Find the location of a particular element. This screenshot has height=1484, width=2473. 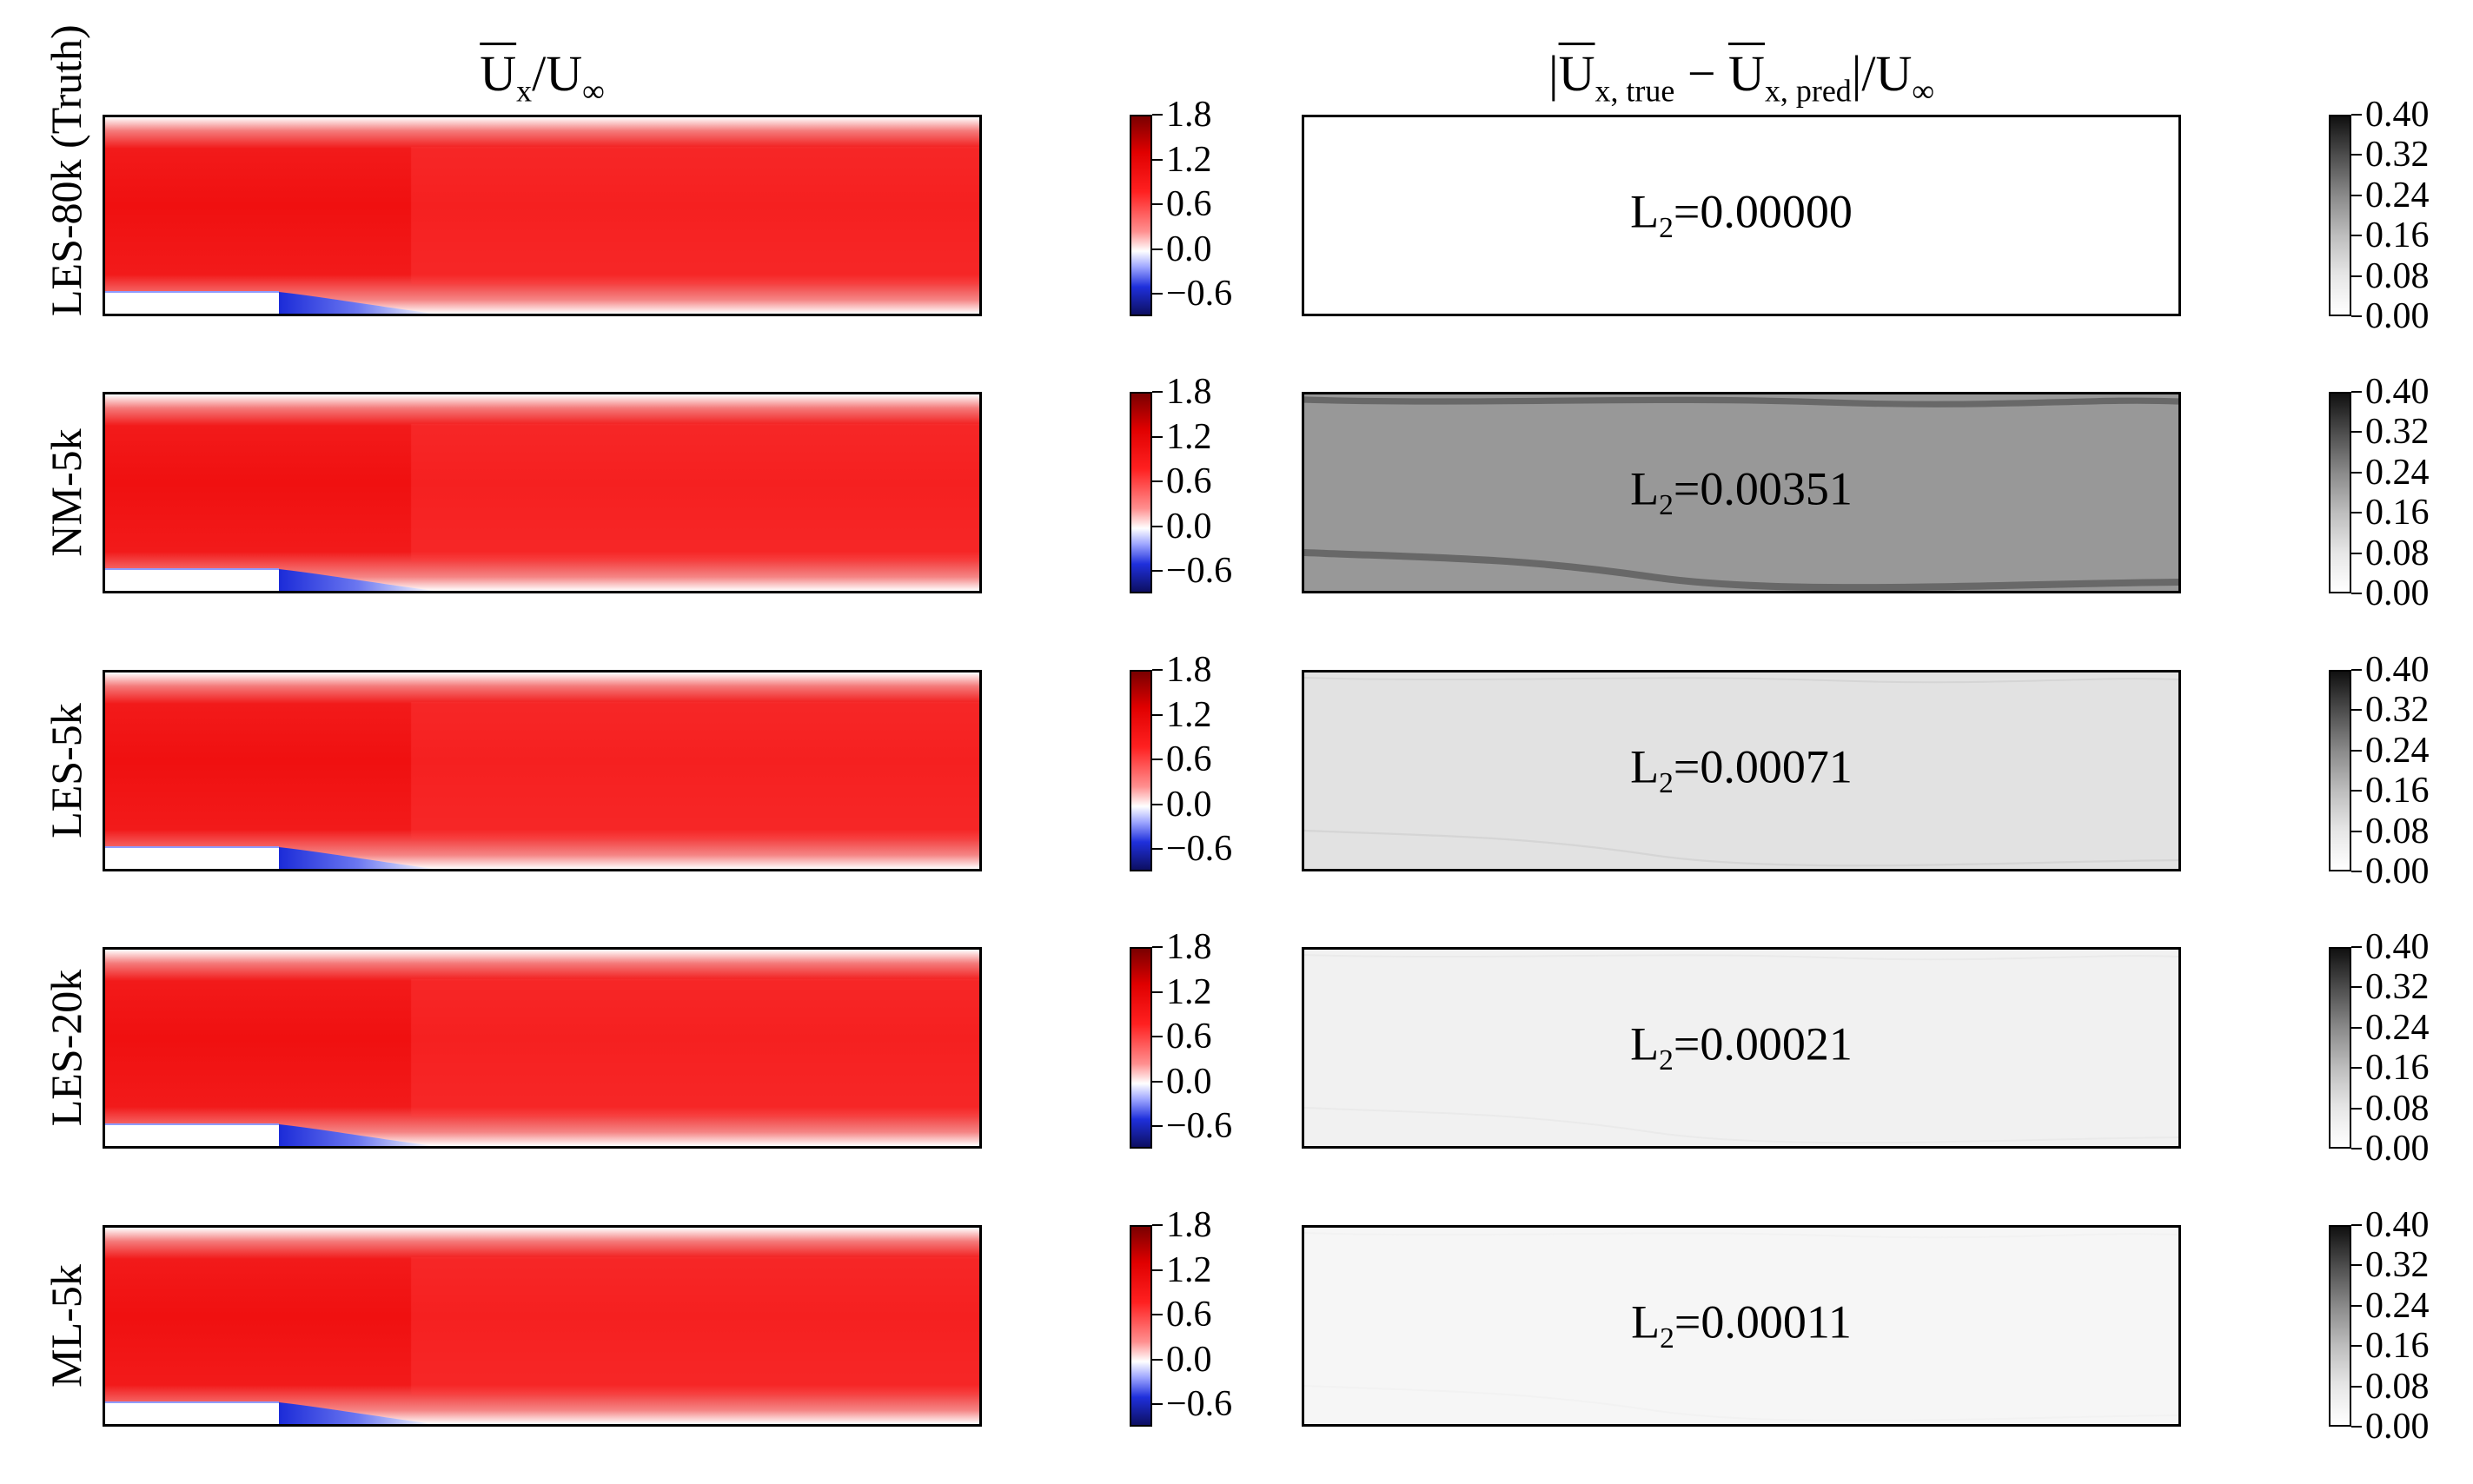

row-label: LES-20k is located at coordinates (66, 1048).